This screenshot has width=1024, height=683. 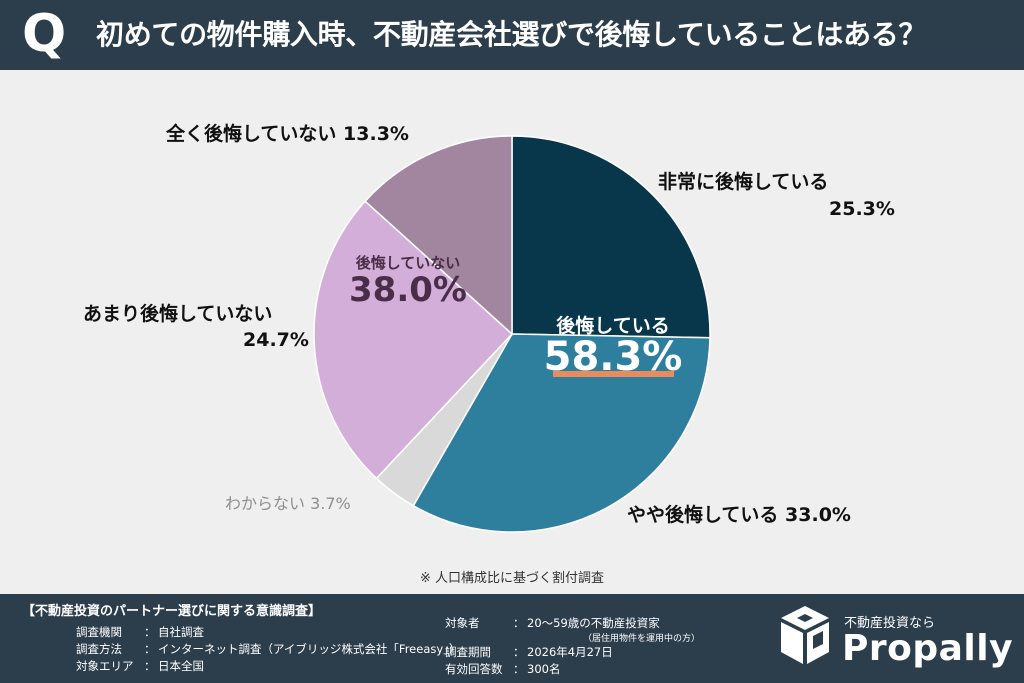 I want to click on brand-name: Propally, so click(x=928, y=648).